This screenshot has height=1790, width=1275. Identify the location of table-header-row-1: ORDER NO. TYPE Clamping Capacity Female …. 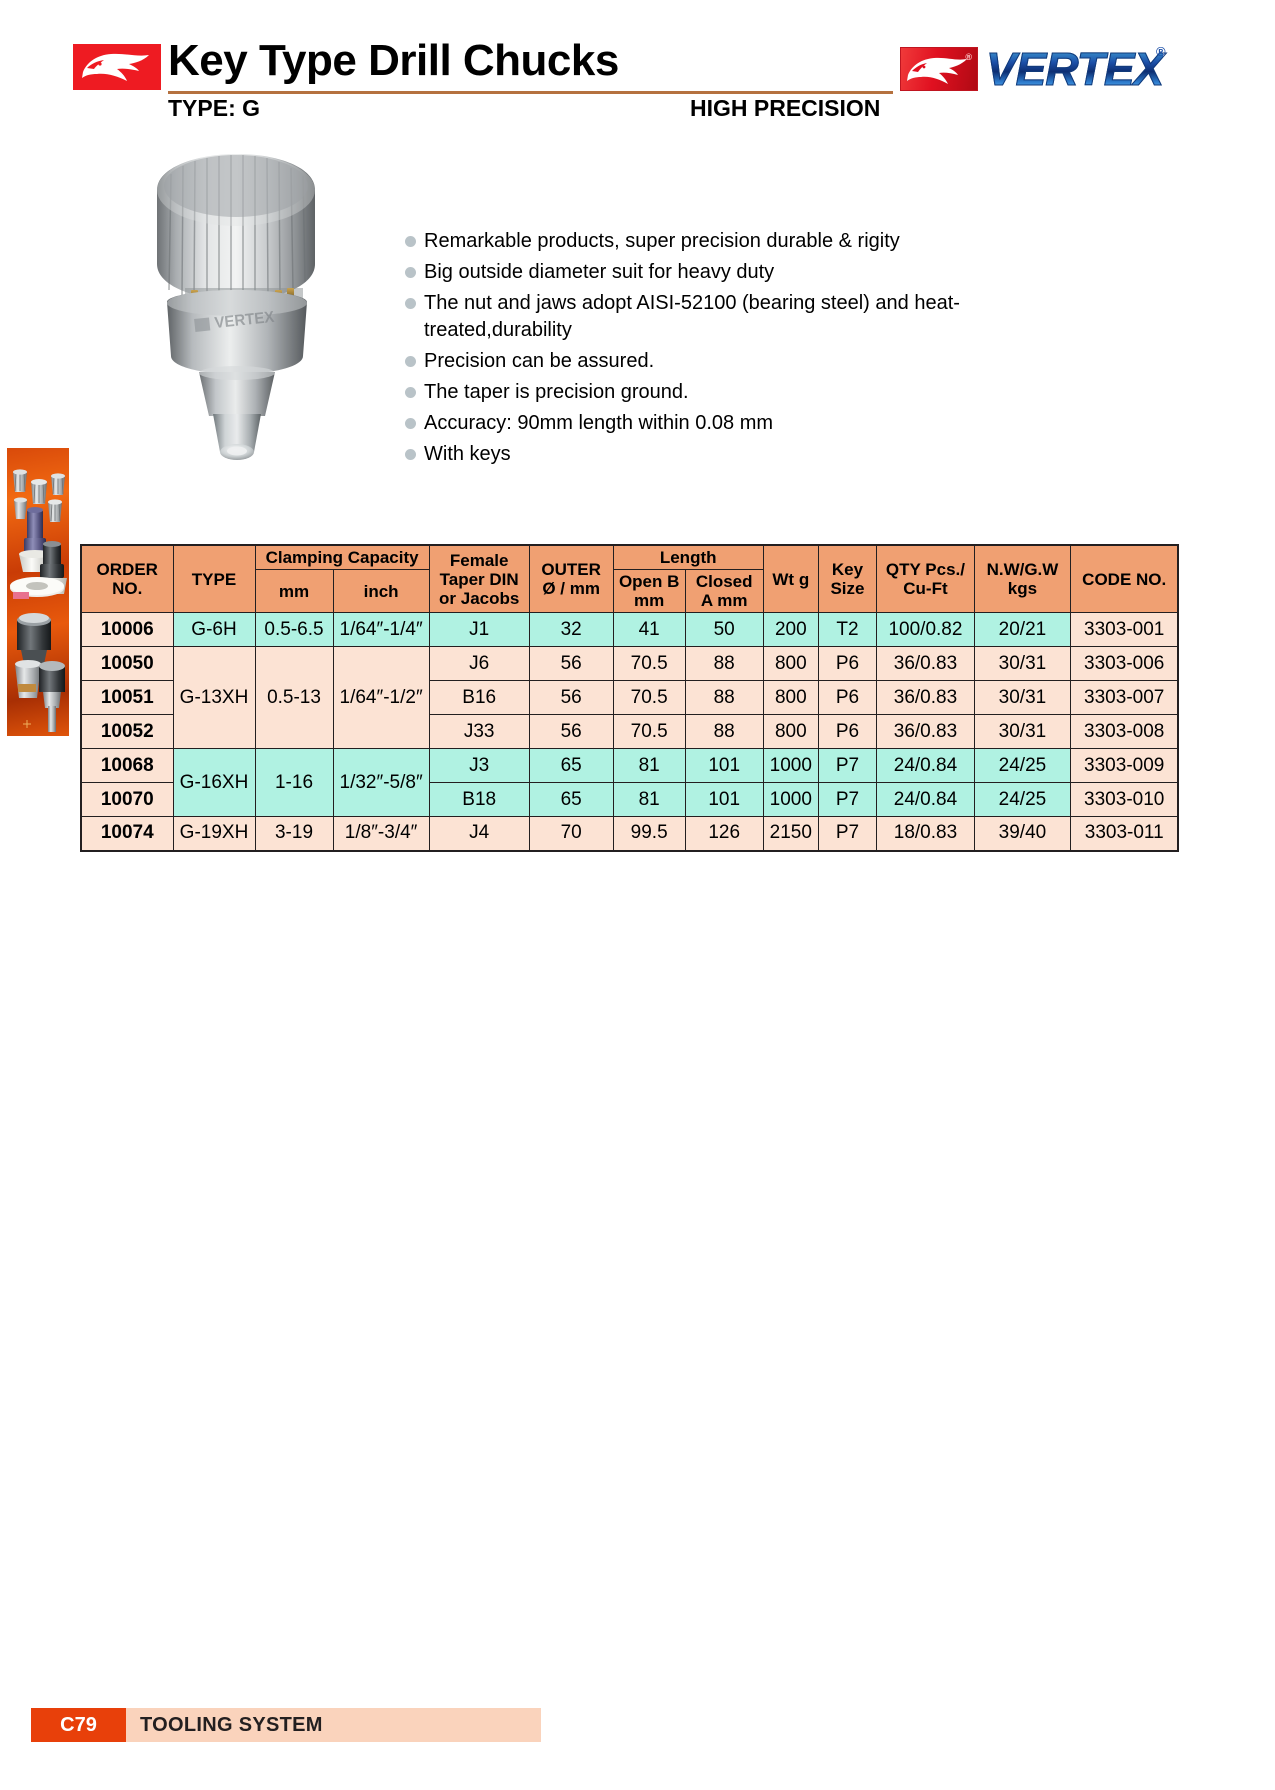
(629, 578).